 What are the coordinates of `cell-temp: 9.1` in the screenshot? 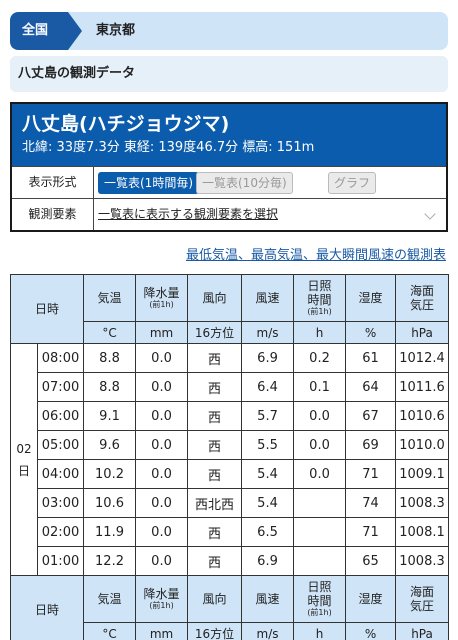 It's located at (110, 416).